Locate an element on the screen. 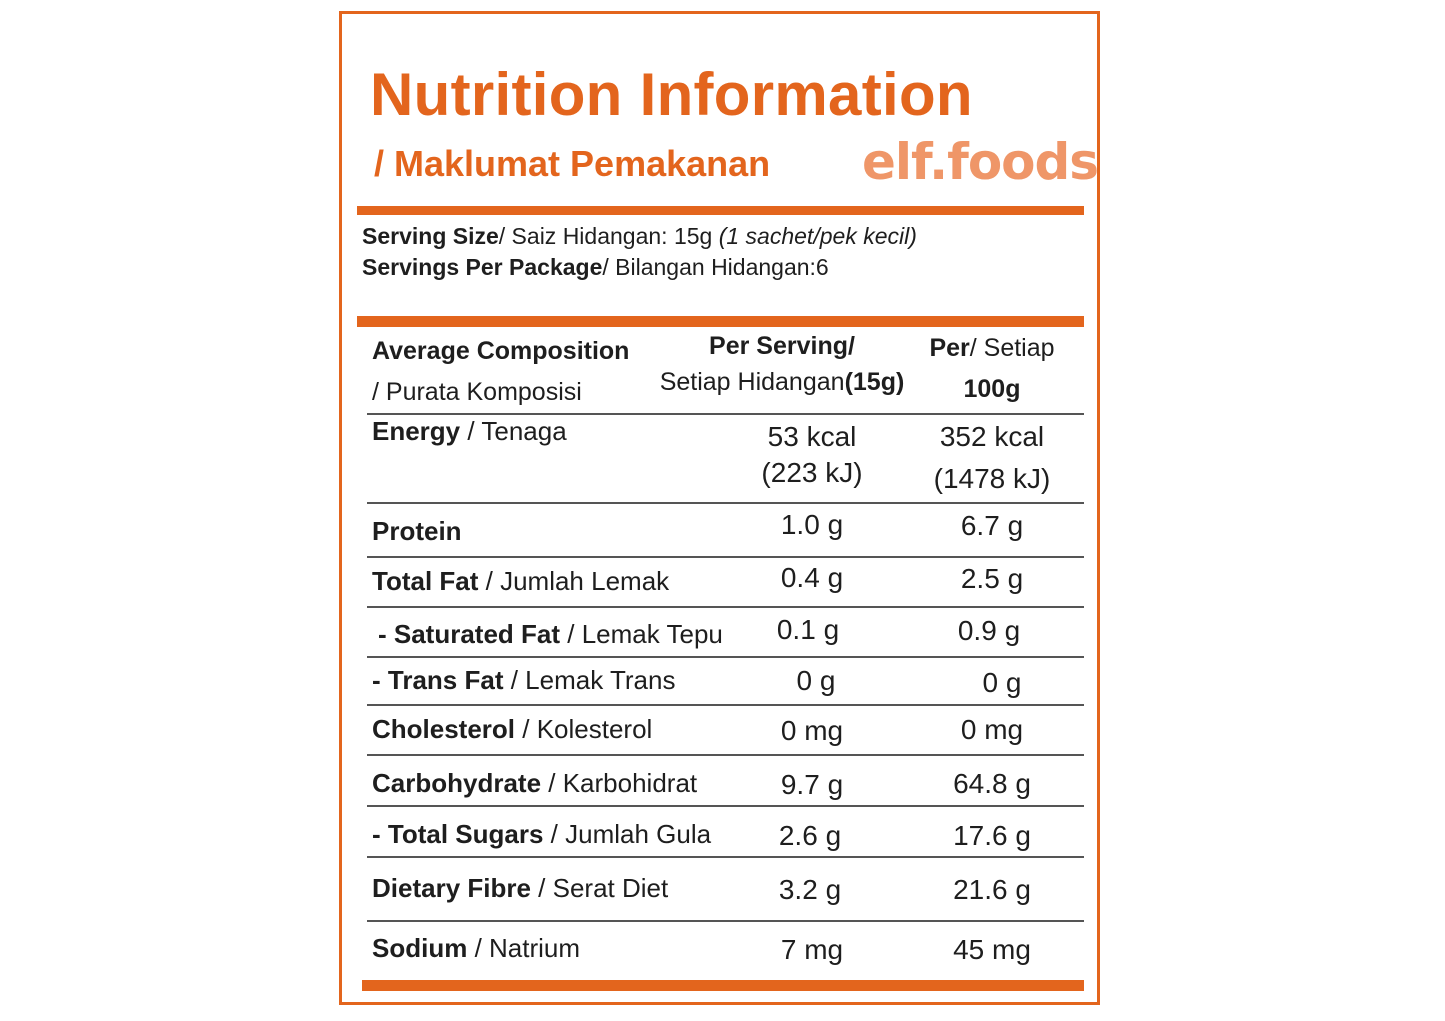 The height and width of the screenshot is (1021, 1445). row-carbohydrate-en: Carbohydrate is located at coordinates (457, 783).